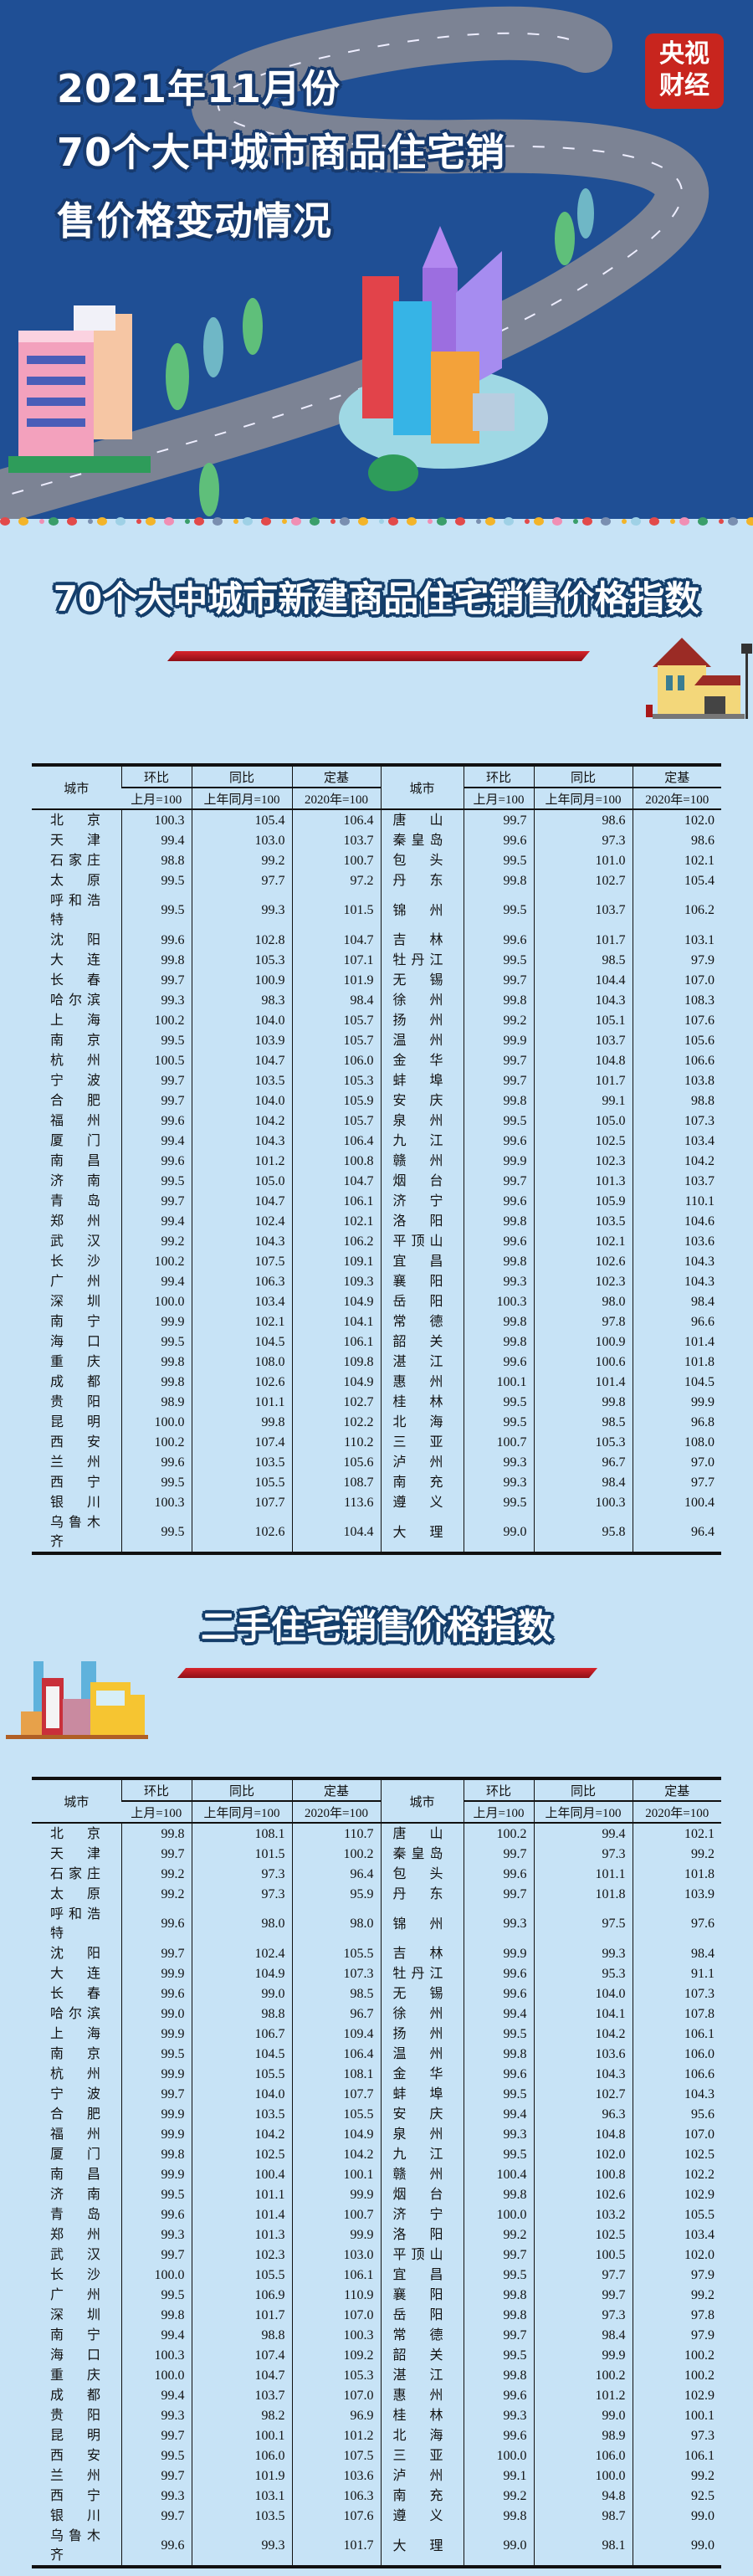 The height and width of the screenshot is (2576, 753). Describe the element at coordinates (241, 1442) in the screenshot. I see `cell-yoy: 107.4` at that location.